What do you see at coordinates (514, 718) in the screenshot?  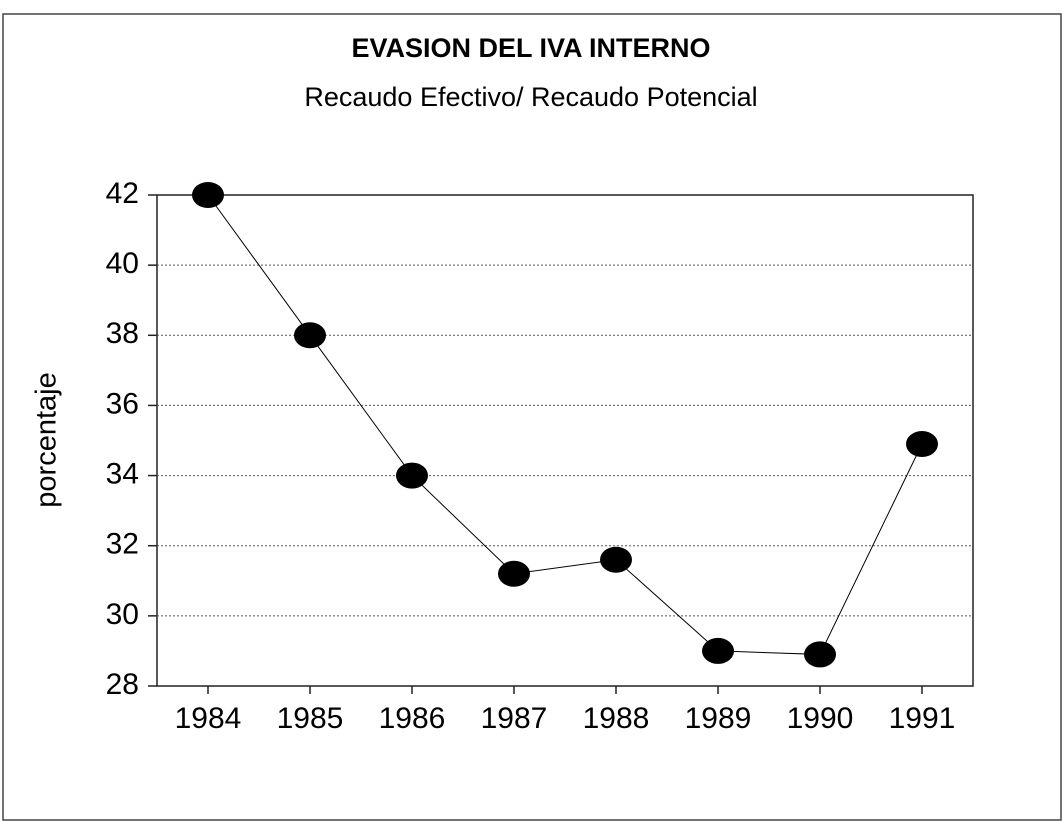 I see `x-tick-label: 1987` at bounding box center [514, 718].